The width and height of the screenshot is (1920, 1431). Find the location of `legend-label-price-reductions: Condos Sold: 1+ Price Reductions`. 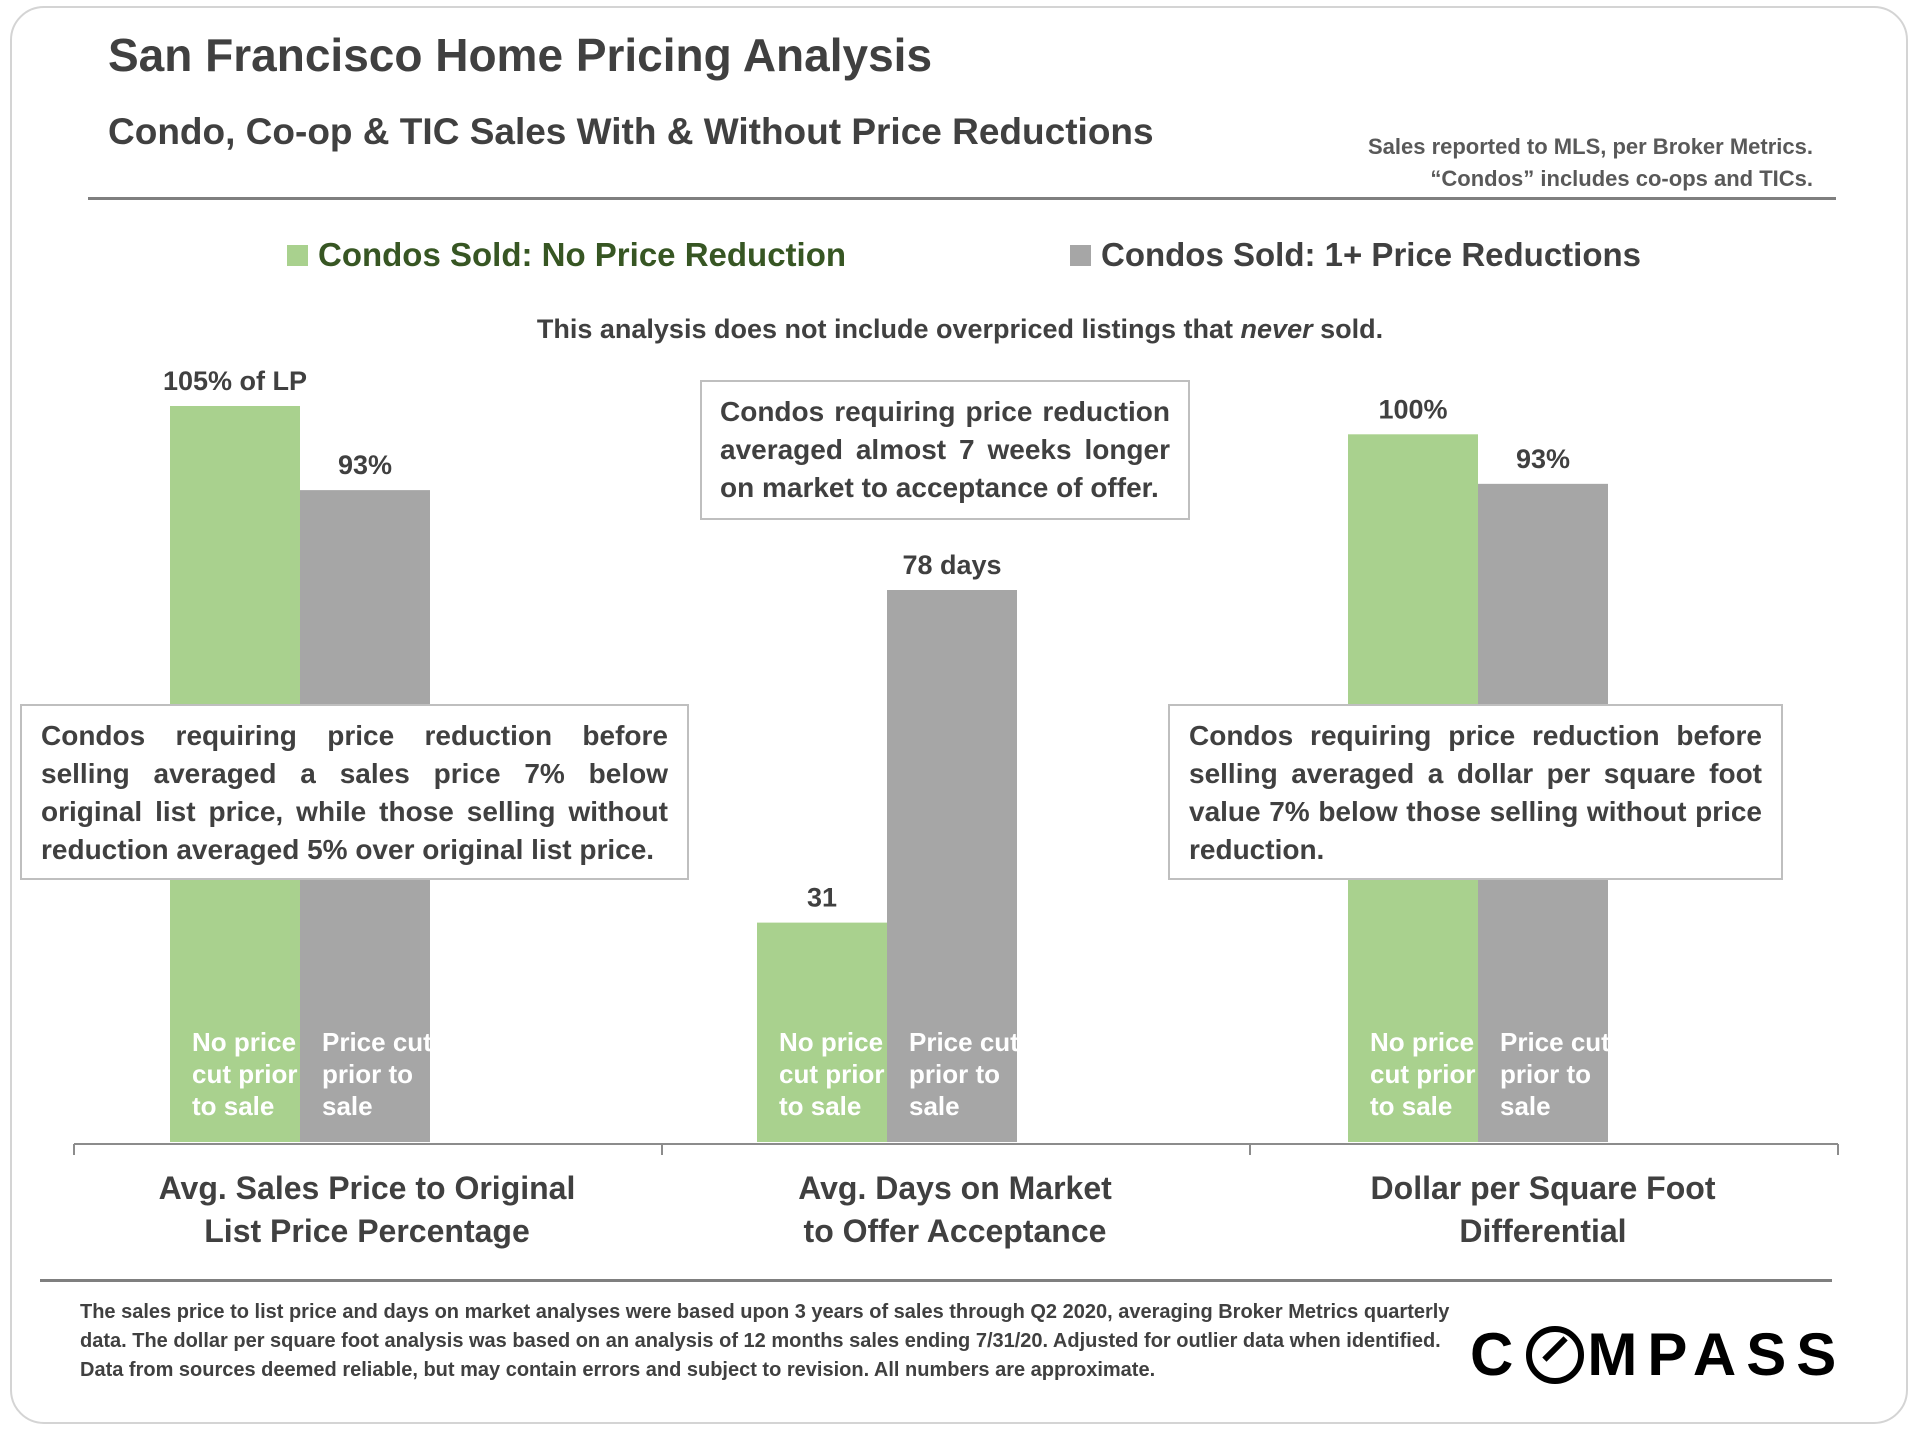

legend-label-price-reductions: Condos Sold: 1+ Price Reductions is located at coordinates (1371, 254).